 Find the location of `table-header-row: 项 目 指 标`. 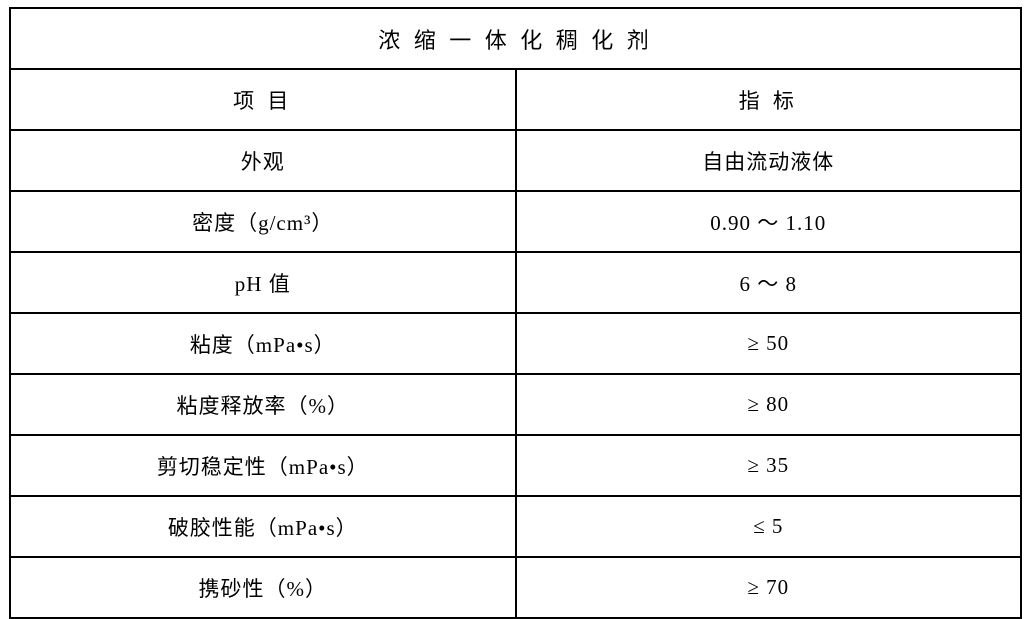

table-header-row: 项 目 指 标 is located at coordinates (515, 99).